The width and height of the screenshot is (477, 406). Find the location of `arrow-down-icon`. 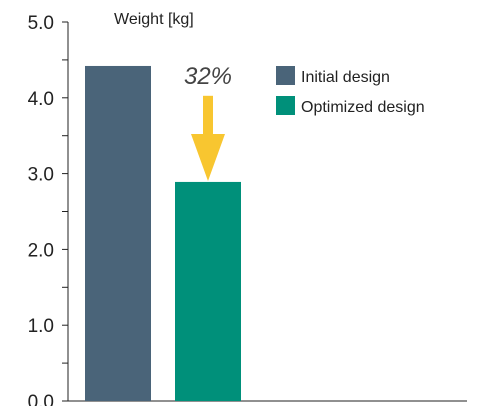

arrow-down-icon is located at coordinates (208, 157).